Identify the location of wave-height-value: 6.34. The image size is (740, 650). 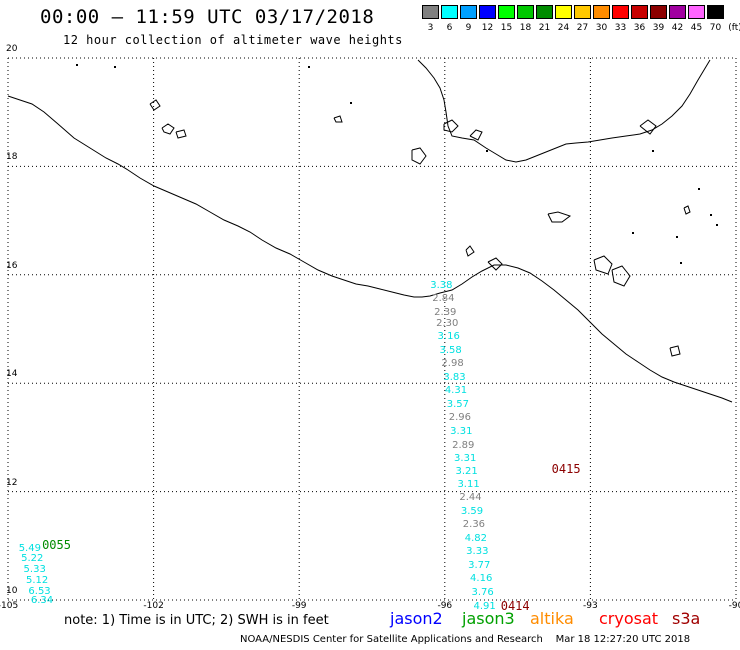
(42, 601).